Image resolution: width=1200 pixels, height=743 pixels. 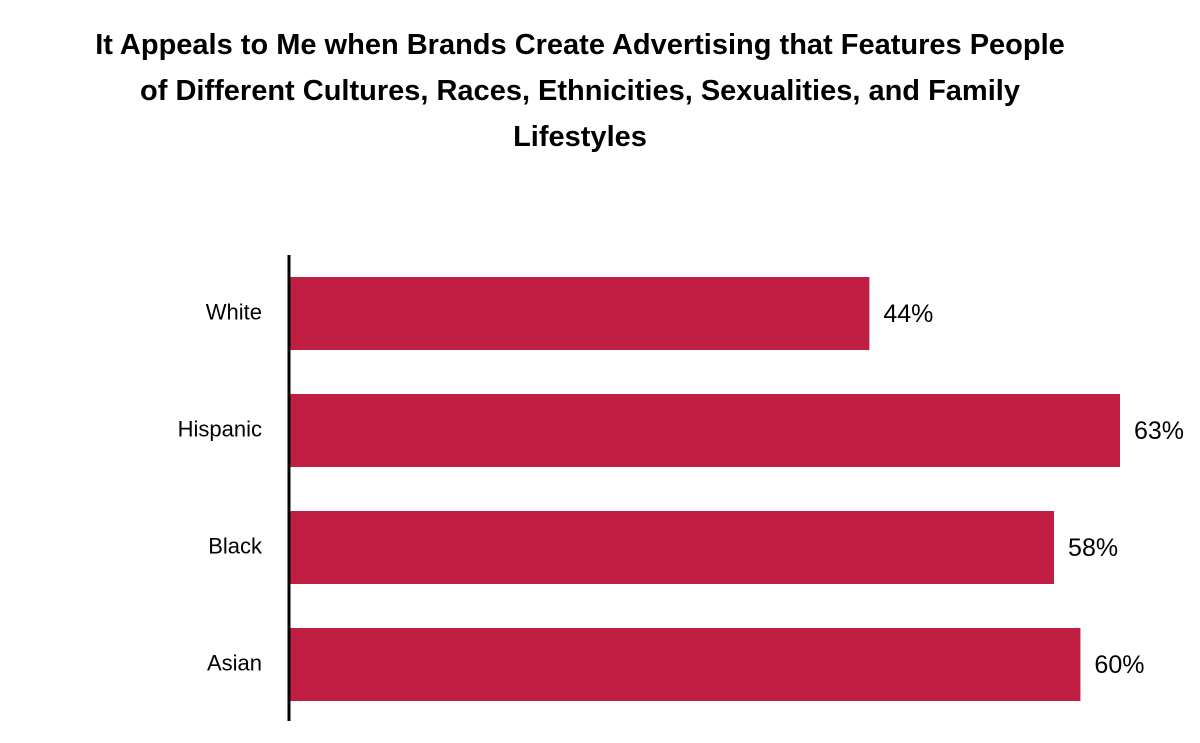 What do you see at coordinates (579, 313) in the screenshot?
I see `bar-white` at bounding box center [579, 313].